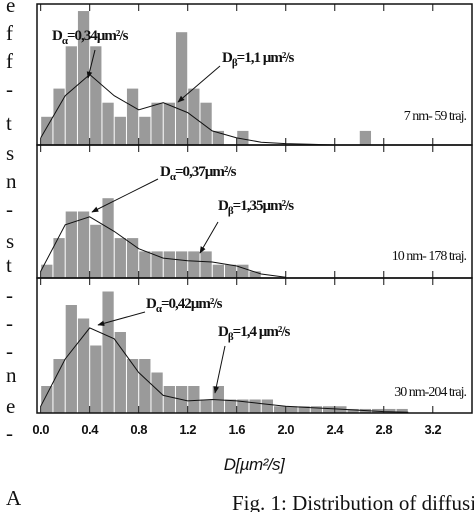  I want to click on x-tick-label: 0.0, so click(40, 429).